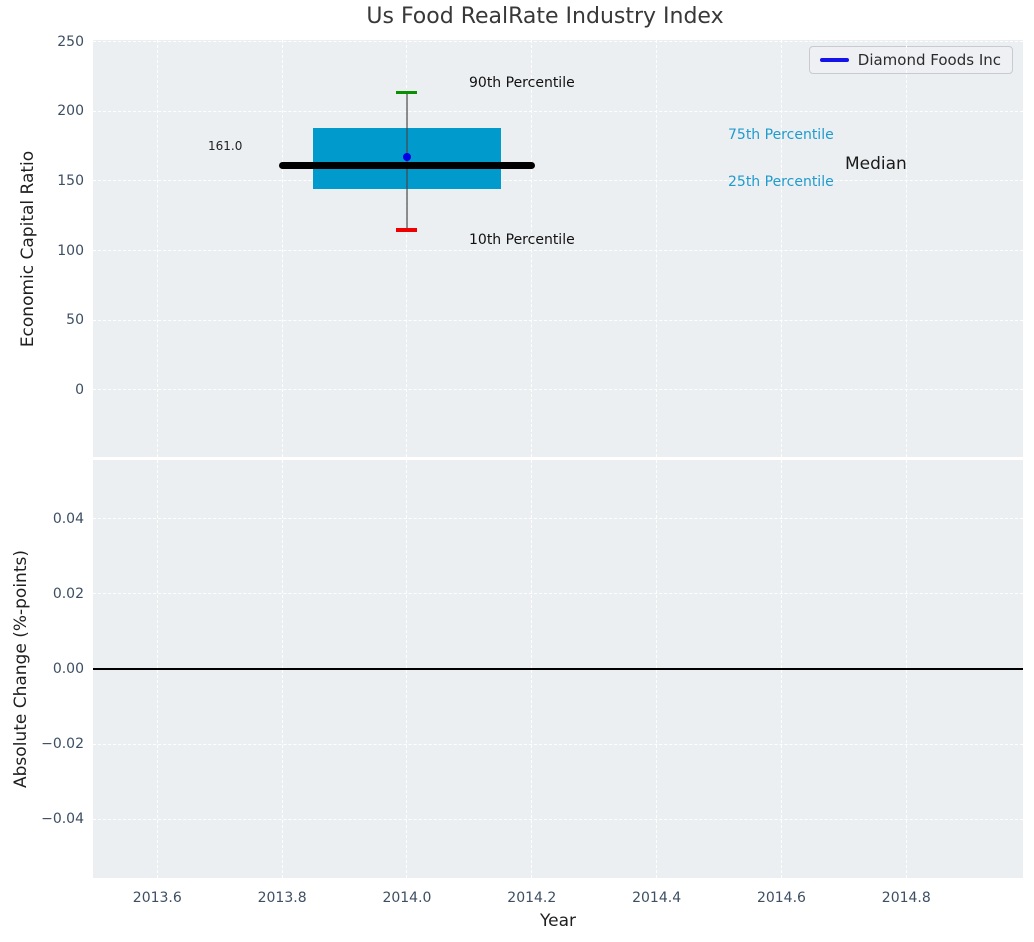 The image size is (1034, 942). I want to click on annotation-75th-percentile: 75th Percentile, so click(781, 135).